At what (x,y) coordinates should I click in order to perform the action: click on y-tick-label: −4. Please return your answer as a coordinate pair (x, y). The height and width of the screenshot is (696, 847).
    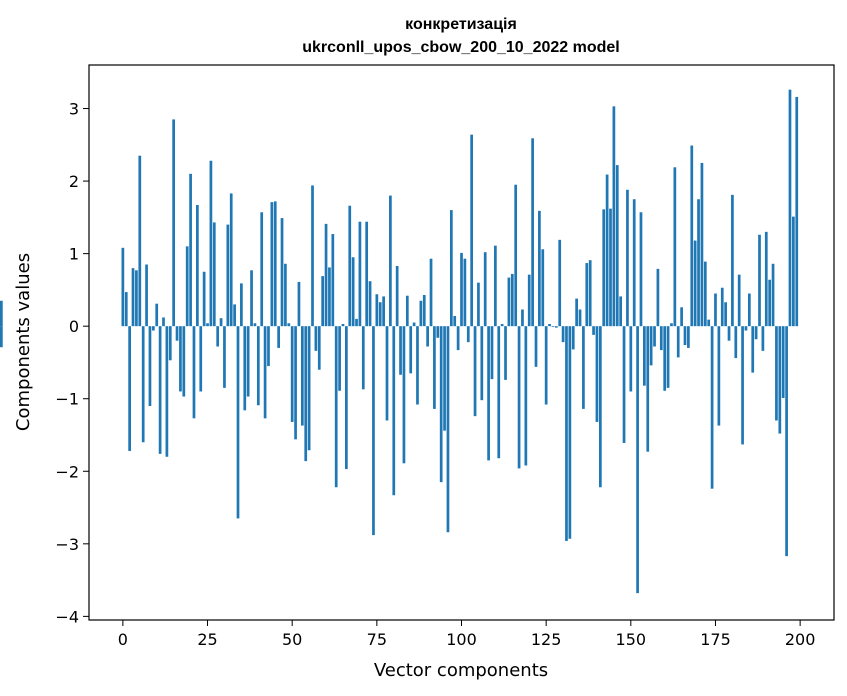
    Looking at the image, I should click on (67, 616).